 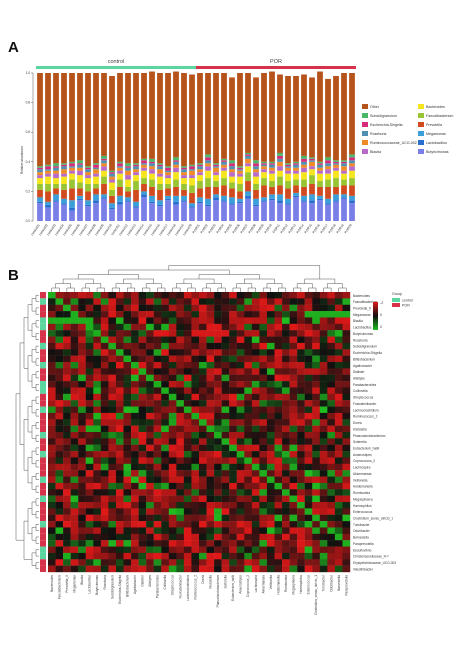 I want to click on row-label: Veillonella, so click(x=360, y=480).